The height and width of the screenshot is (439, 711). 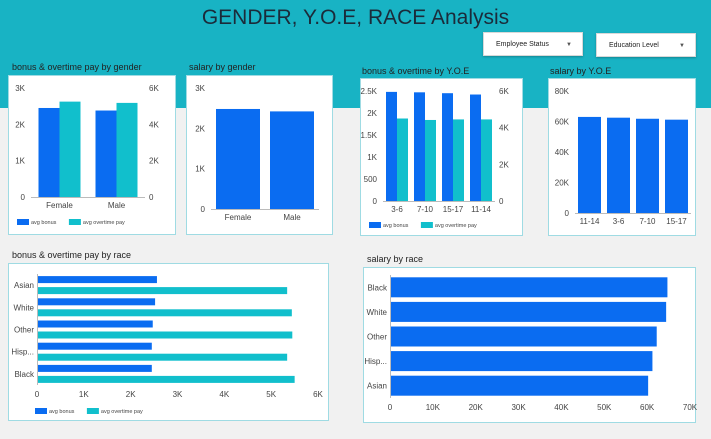 I want to click on salary-yoe-chart: 0 20K 40K 60K 80K 11-14 3-6 7-10 15-17, so click(x=623, y=156).